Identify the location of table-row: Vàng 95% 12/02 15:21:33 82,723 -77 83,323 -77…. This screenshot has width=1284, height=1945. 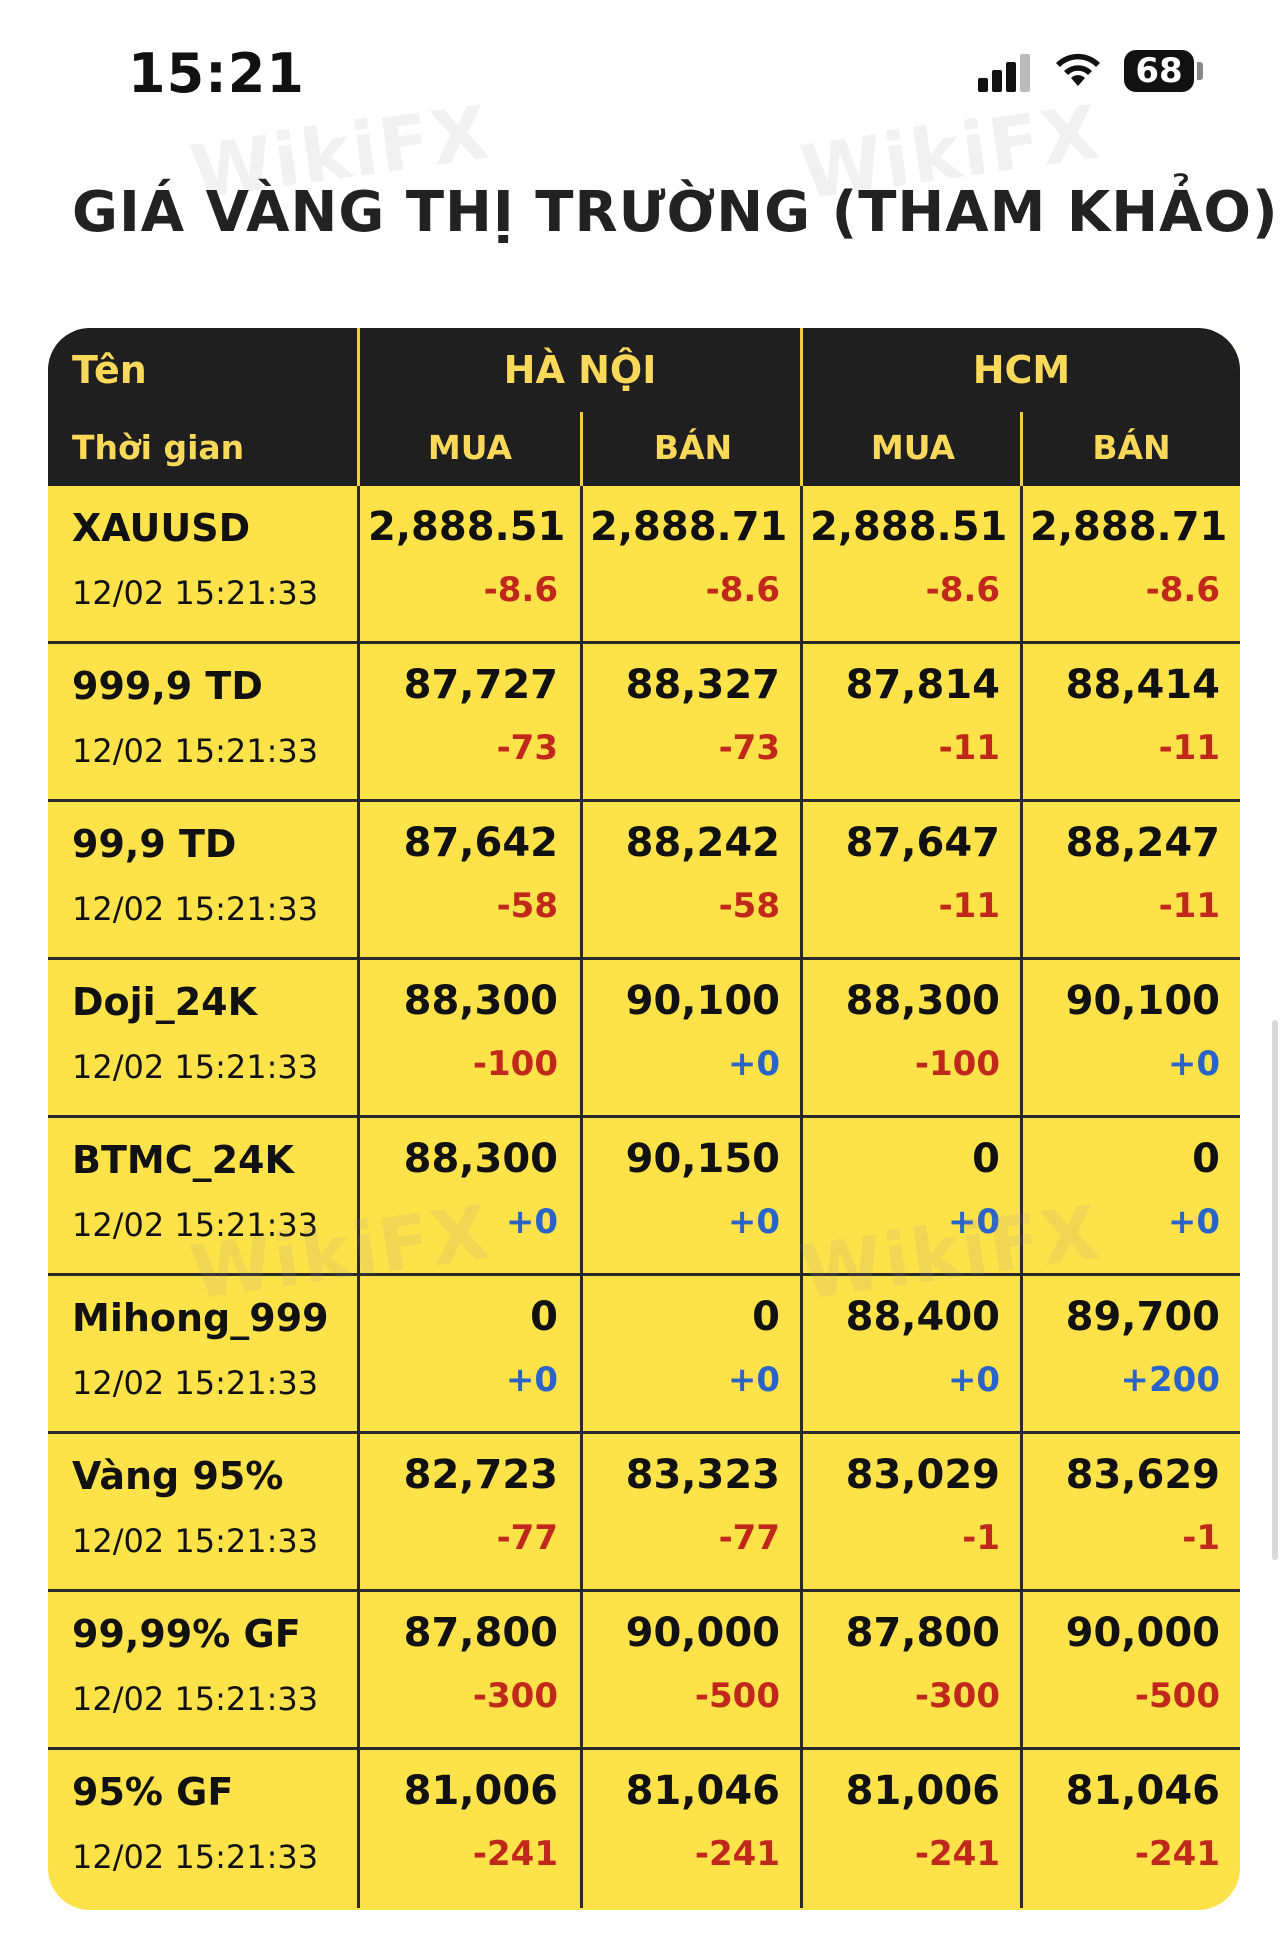
(644, 1513).